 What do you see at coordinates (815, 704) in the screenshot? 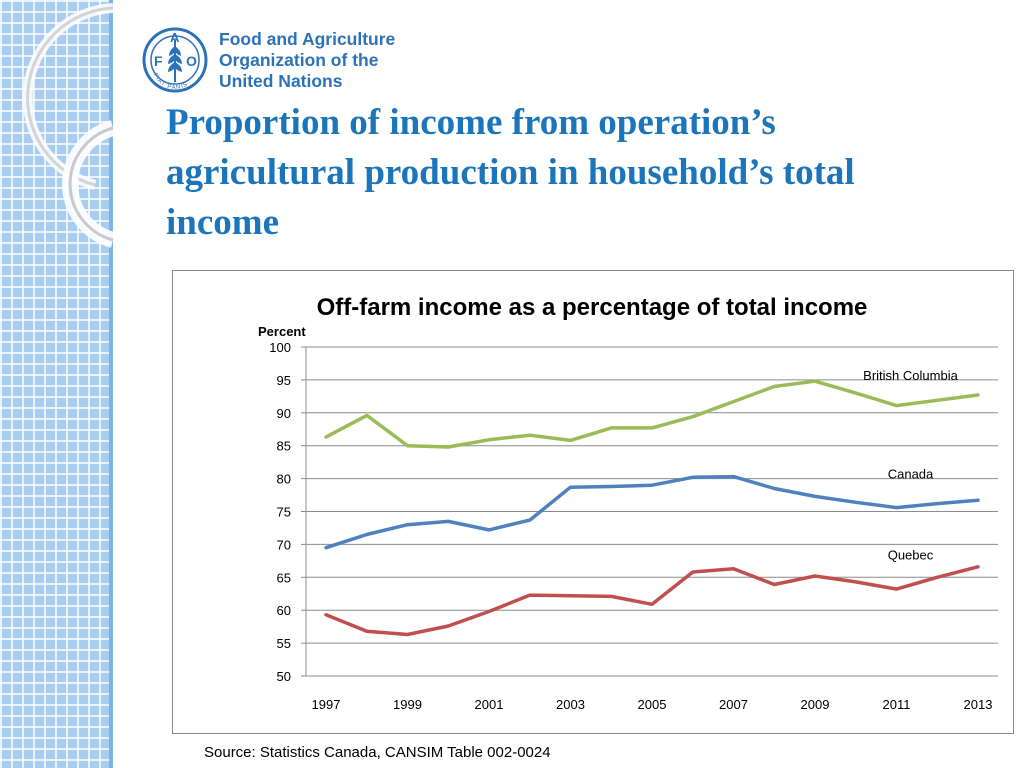
I see `x-tick-label: 2009` at bounding box center [815, 704].